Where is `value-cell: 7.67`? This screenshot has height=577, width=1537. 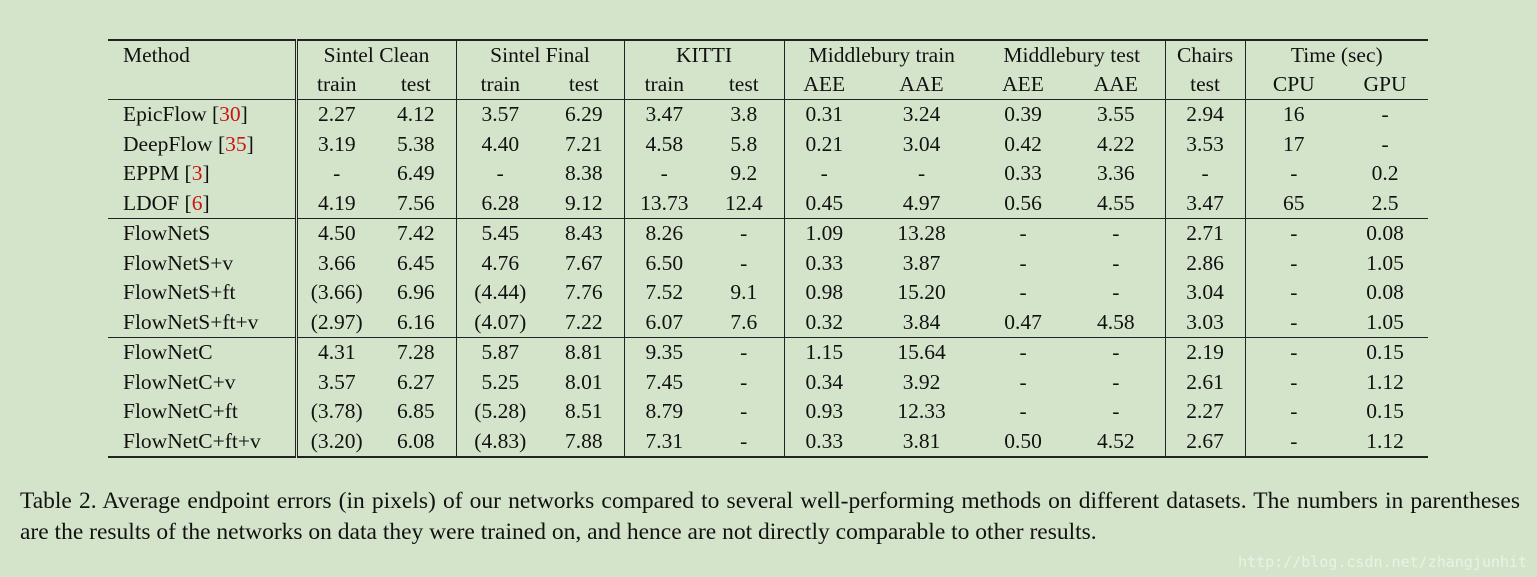 value-cell: 7.67 is located at coordinates (584, 263).